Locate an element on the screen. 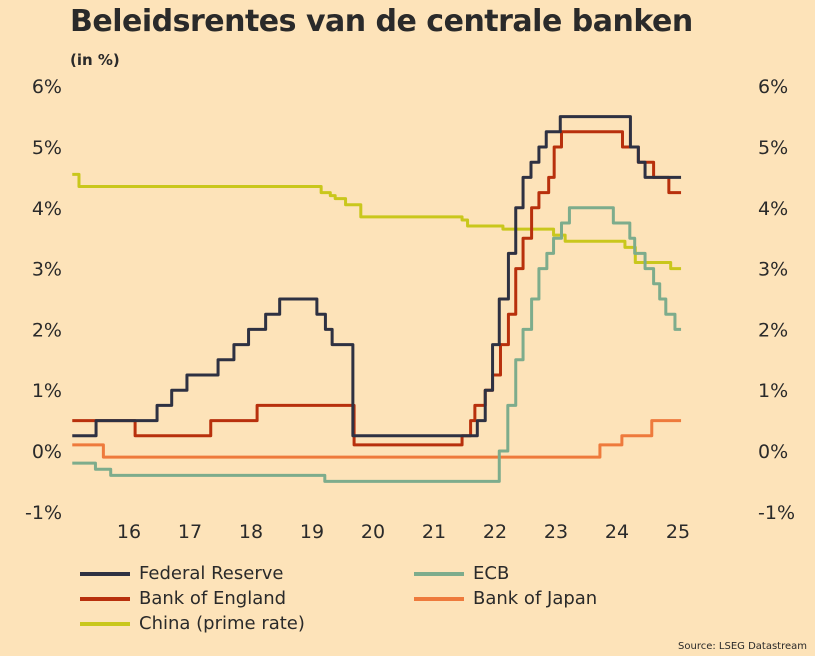 The width and height of the screenshot is (815, 656). y-tick-label-right: -1% is located at coordinates (776, 513).